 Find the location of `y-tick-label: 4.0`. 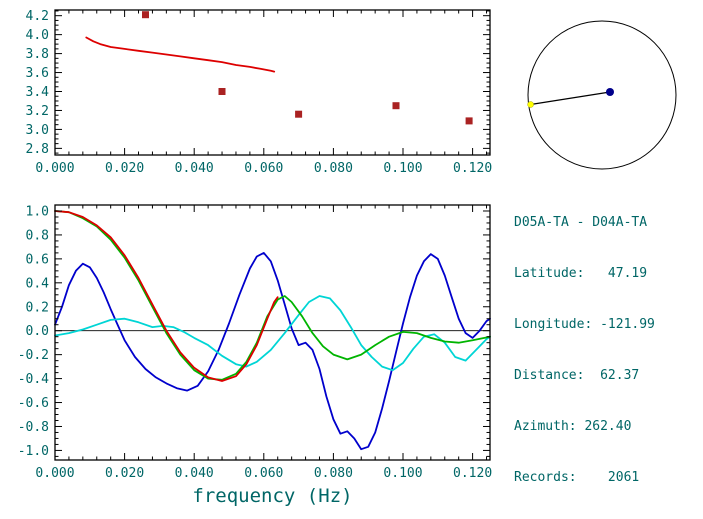

y-tick-label: 4.0 is located at coordinates (37, 35).